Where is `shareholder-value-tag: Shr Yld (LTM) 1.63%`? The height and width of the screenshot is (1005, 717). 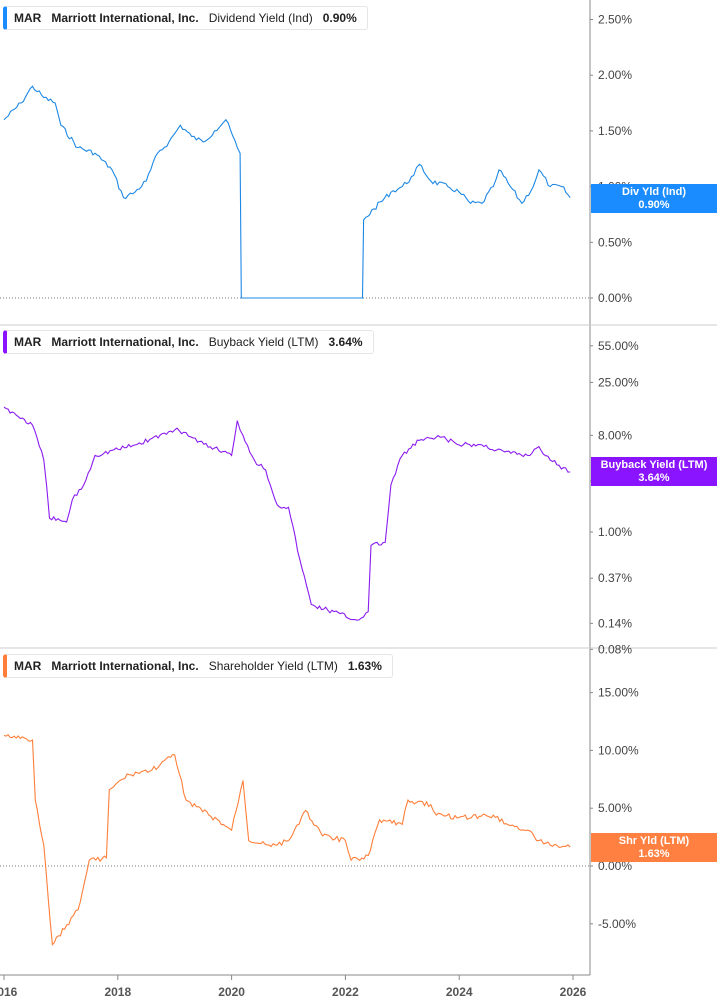 shareholder-value-tag: Shr Yld (LTM) 1.63% is located at coordinates (654, 847).